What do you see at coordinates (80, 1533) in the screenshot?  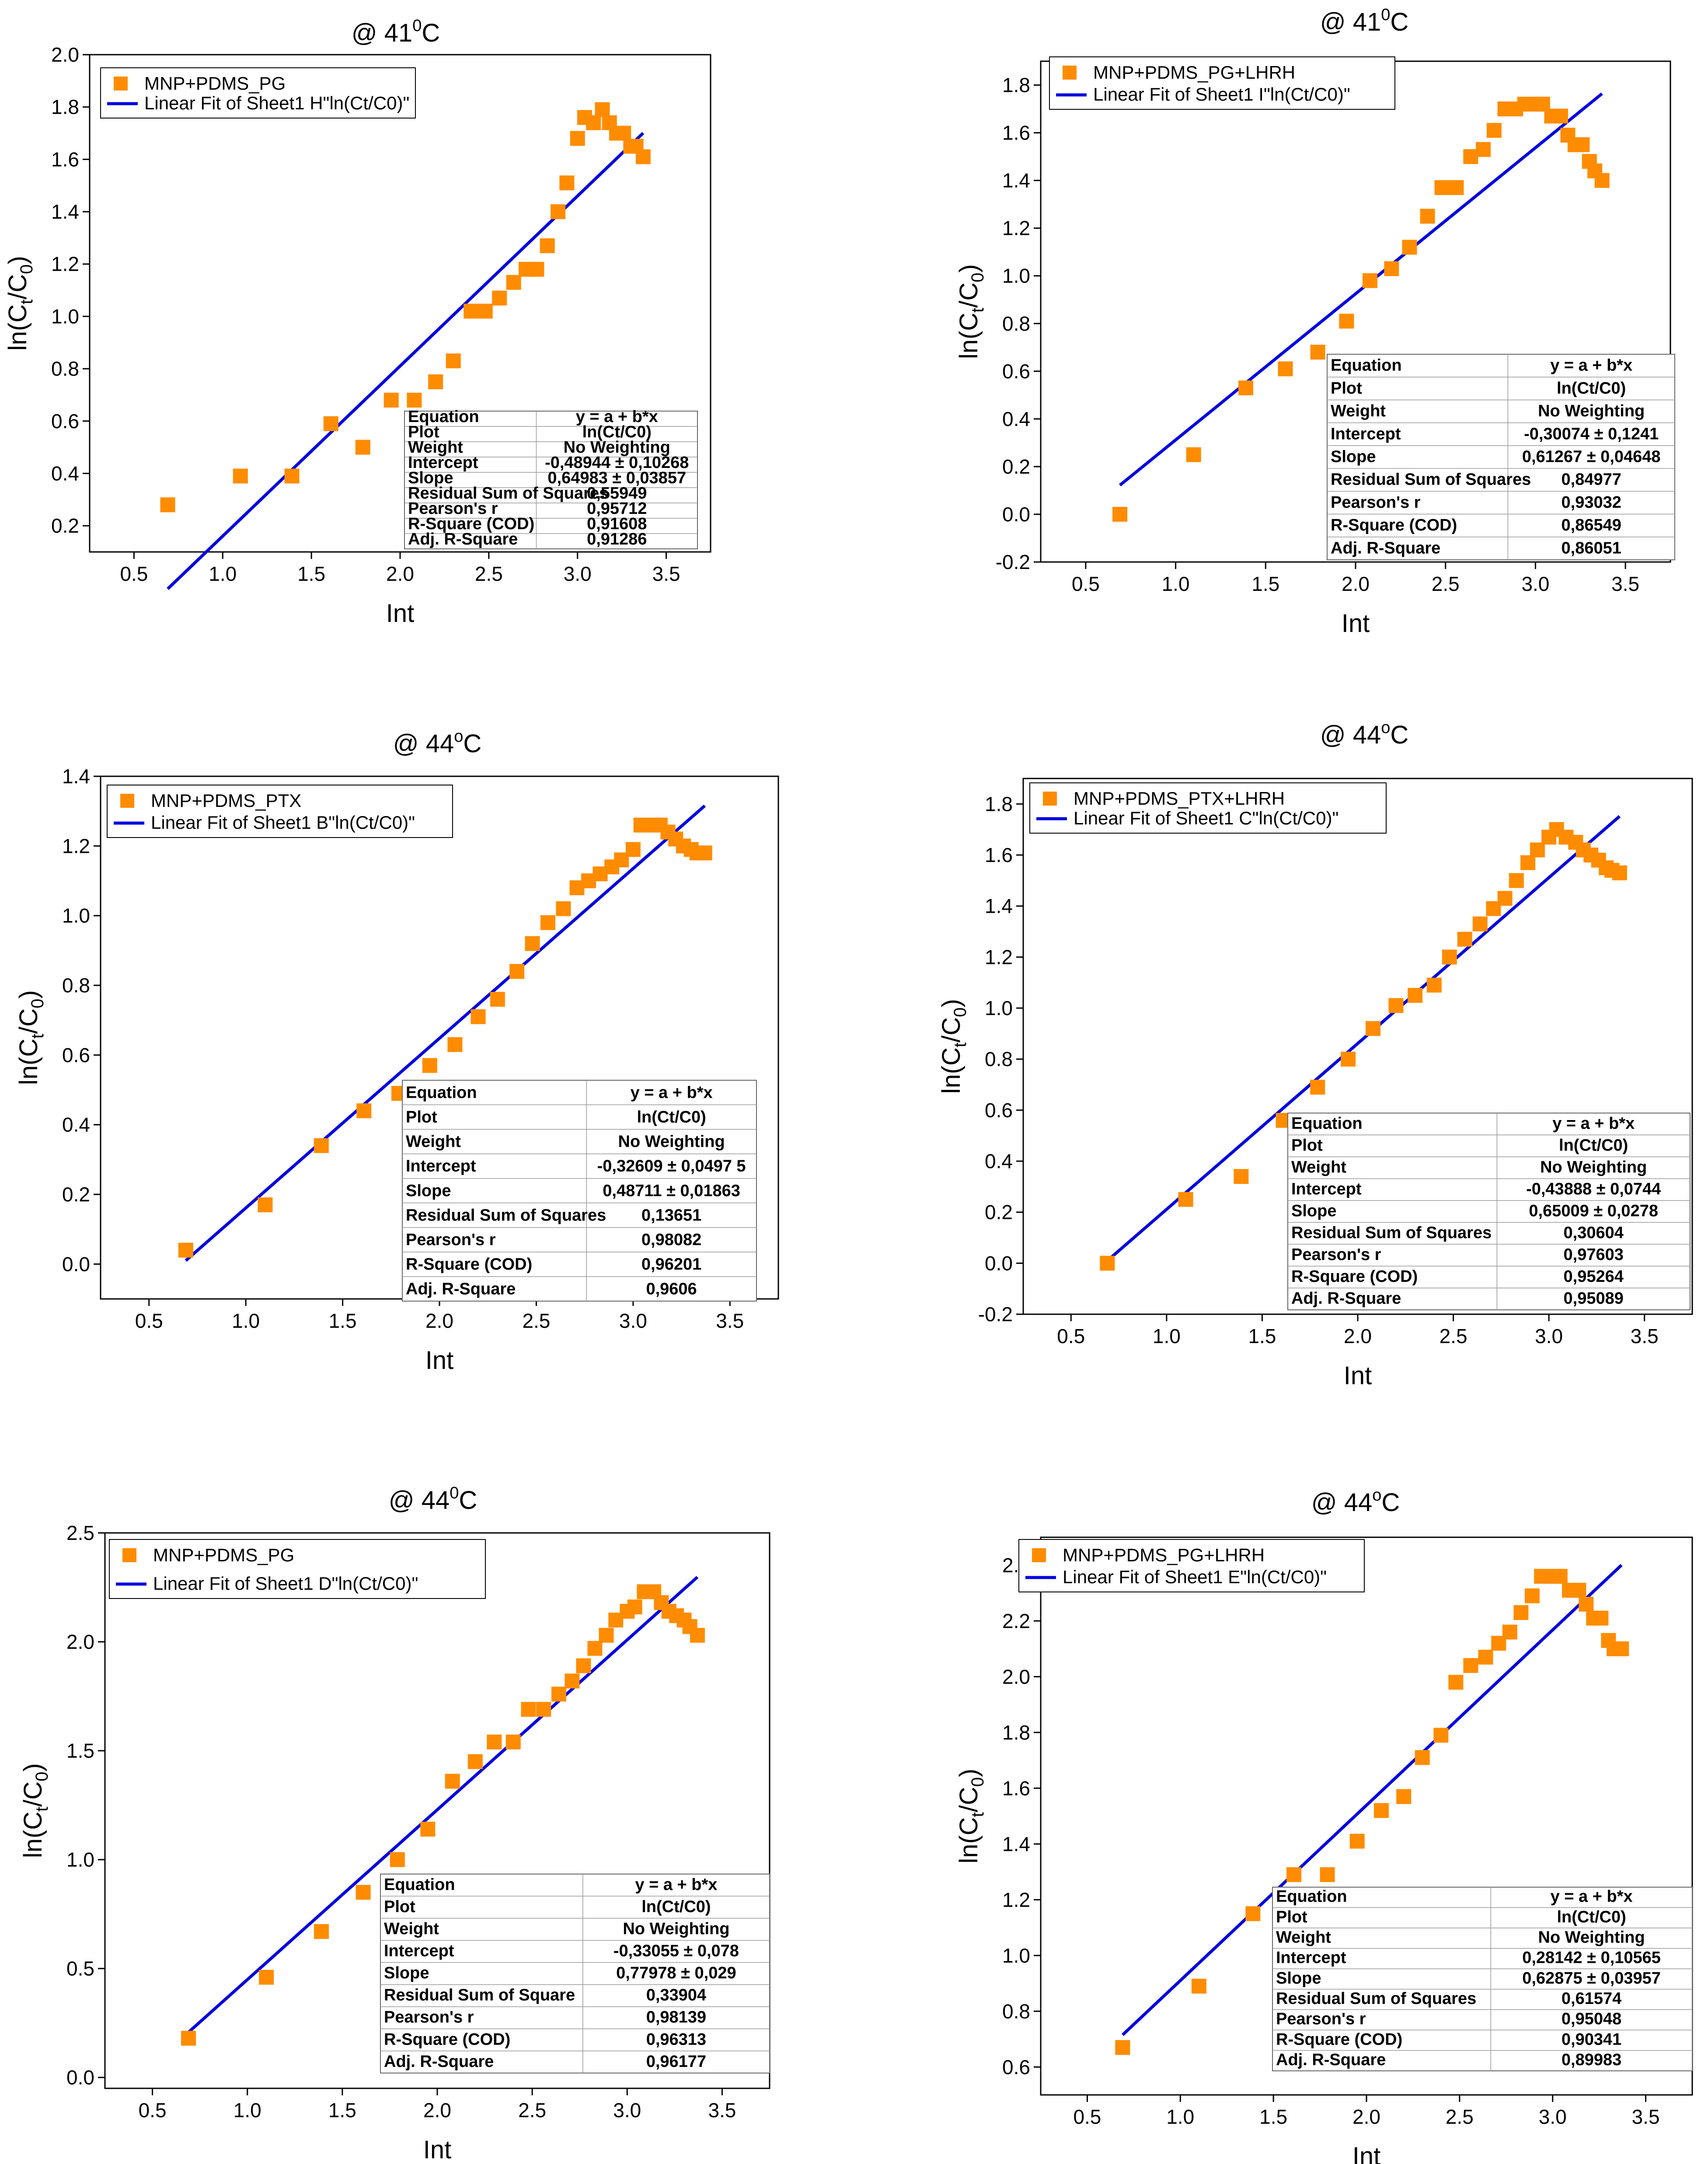 I see `y-tick-label: 2.5` at bounding box center [80, 1533].